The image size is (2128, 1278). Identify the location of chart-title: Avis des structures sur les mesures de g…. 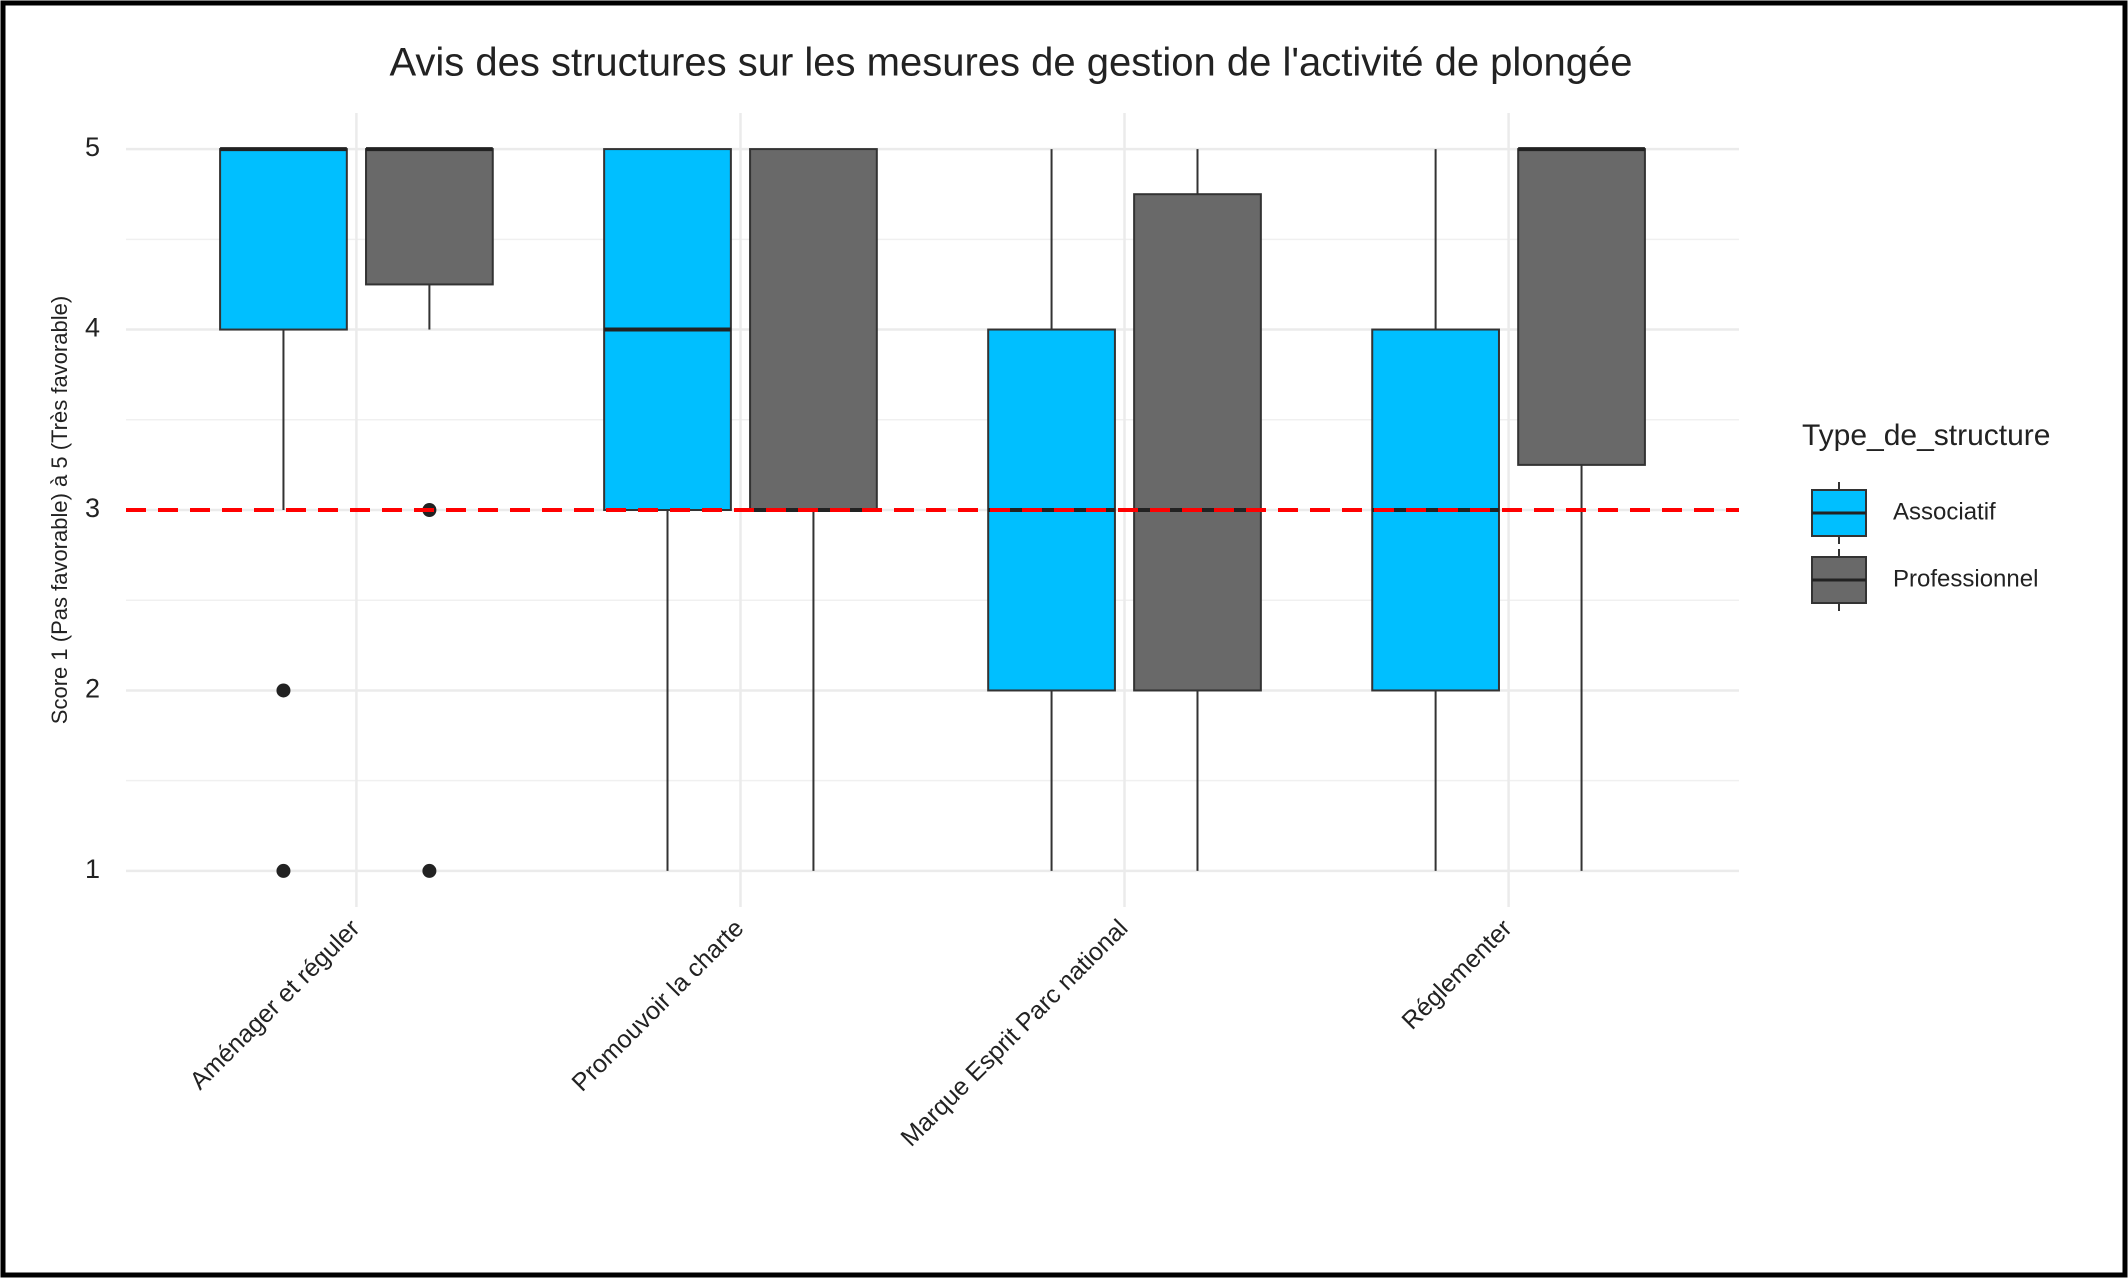
(1010, 63).